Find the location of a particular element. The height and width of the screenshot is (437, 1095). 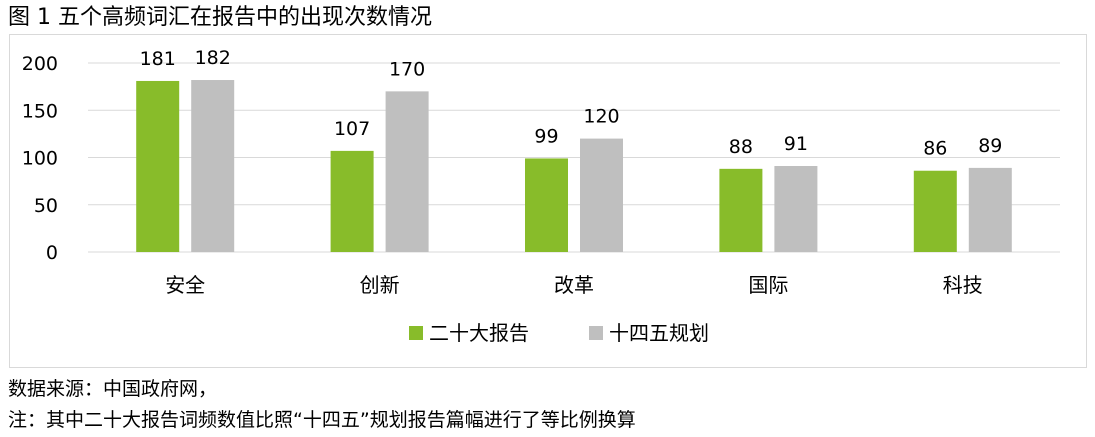

bar-创新-二十大报告 is located at coordinates (352, 201).